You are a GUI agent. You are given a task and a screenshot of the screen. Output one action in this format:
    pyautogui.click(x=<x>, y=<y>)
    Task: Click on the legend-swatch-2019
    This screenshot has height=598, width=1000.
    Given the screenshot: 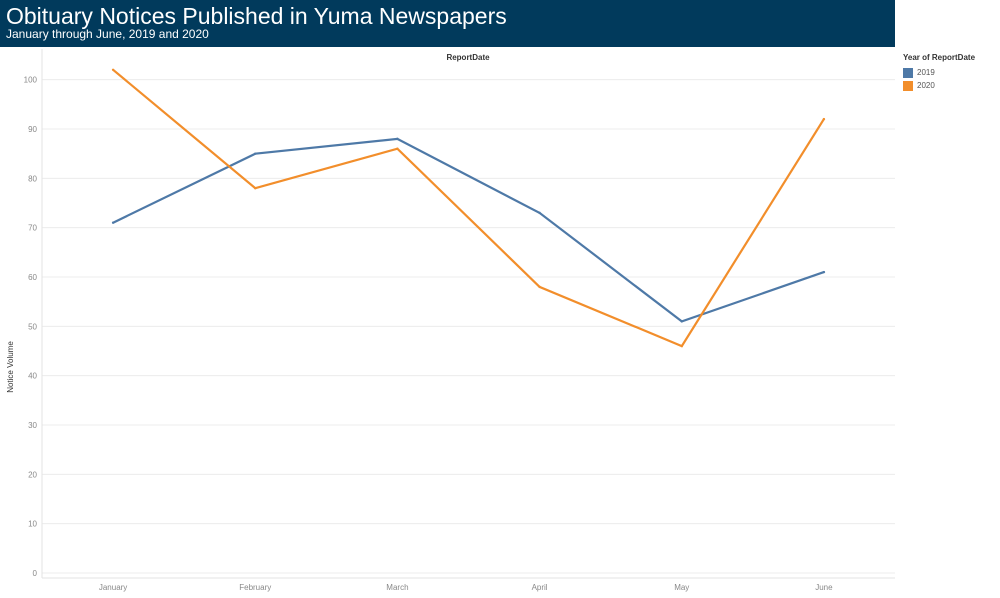 What is the action you would take?
    pyautogui.click(x=908, y=72)
    